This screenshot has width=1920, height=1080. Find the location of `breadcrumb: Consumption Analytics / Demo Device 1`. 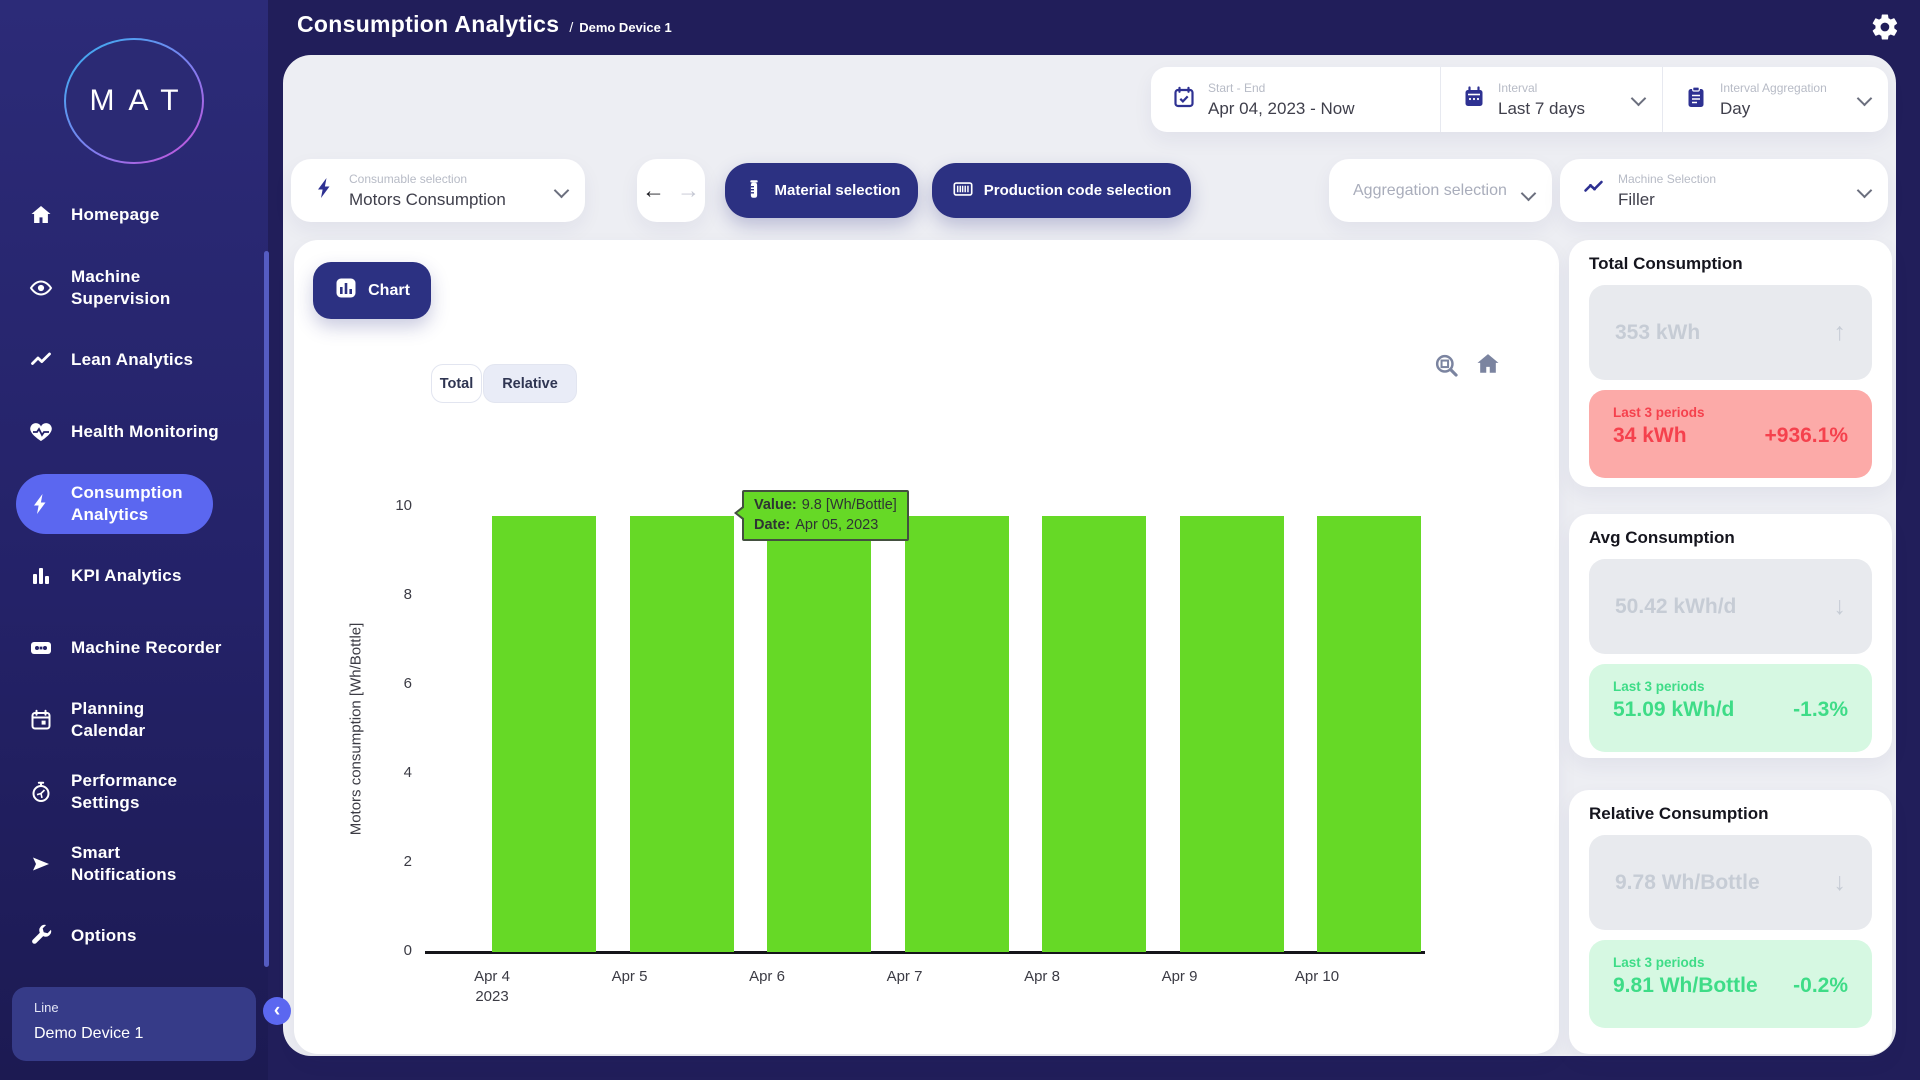

breadcrumb: Consumption Analytics / Demo Device 1 is located at coordinates (484, 24).